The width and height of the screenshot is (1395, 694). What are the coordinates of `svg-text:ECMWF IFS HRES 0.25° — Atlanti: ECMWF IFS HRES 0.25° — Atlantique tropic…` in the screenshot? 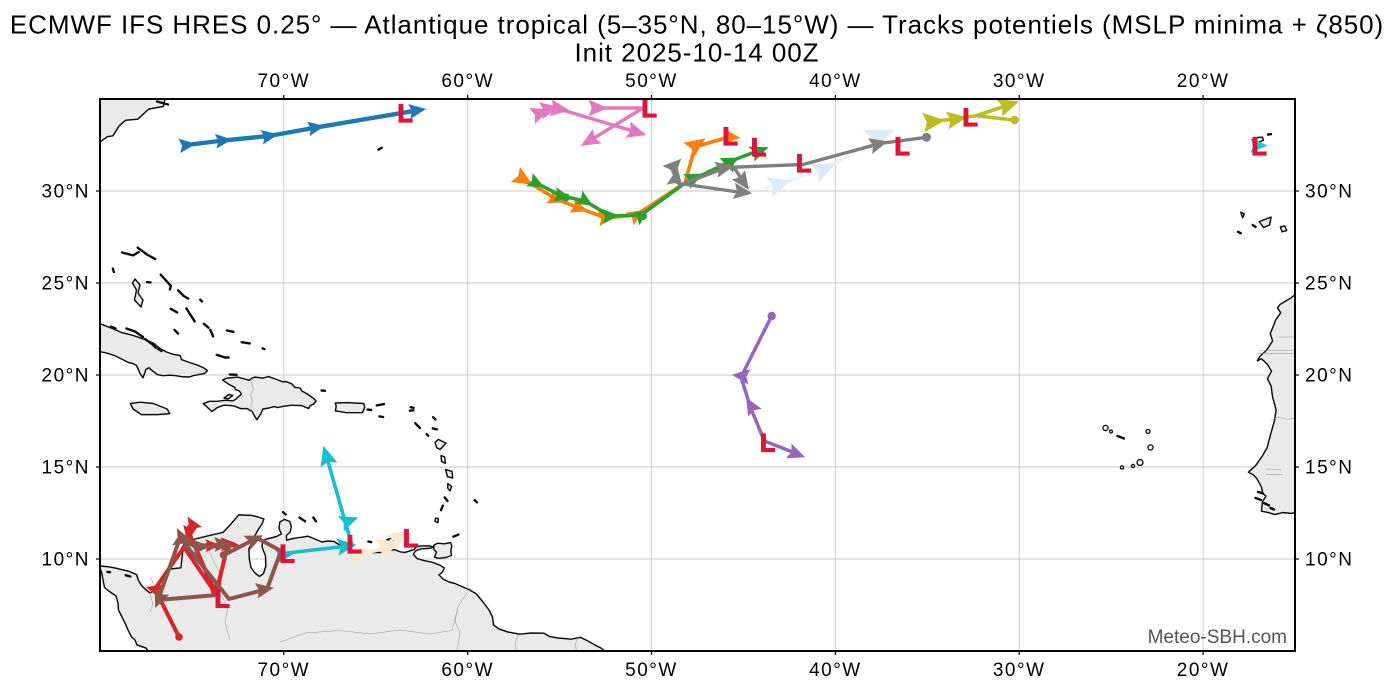 It's located at (697, 25).